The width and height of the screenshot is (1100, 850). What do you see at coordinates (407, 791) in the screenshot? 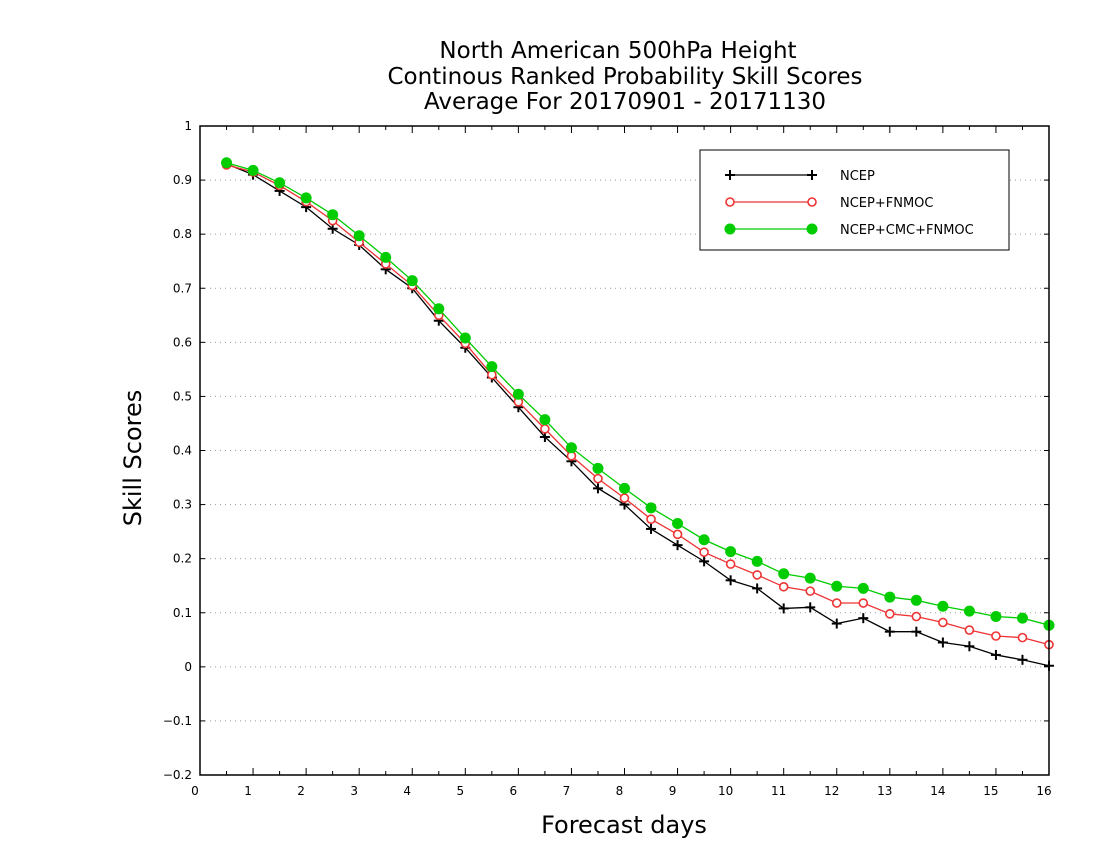
I see `x-tick-label: 4` at bounding box center [407, 791].